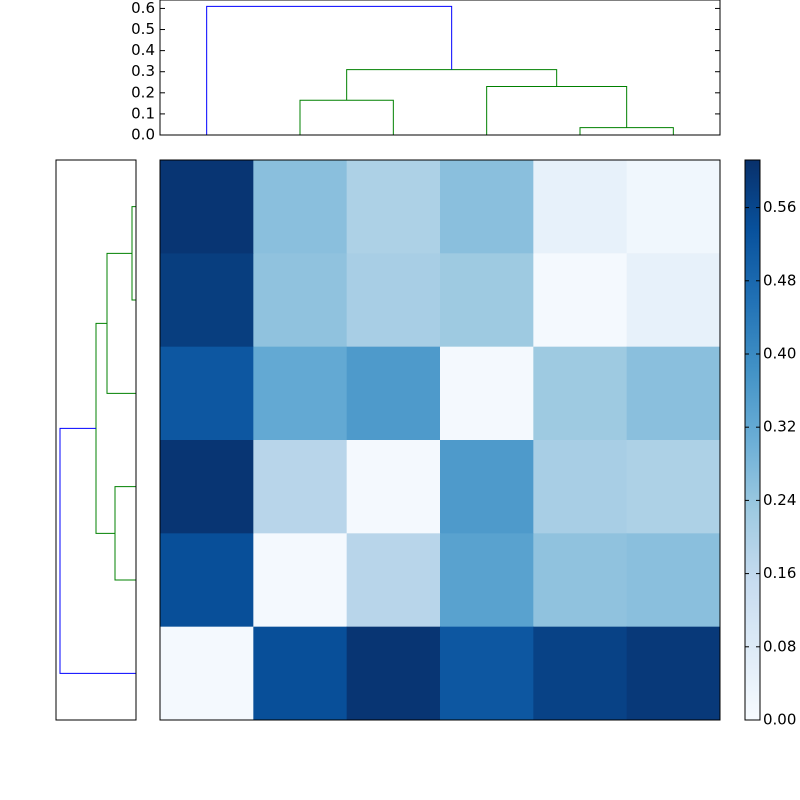 Image resolution: width=800 pixels, height=800 pixels. Describe the element at coordinates (143, 8) in the screenshot. I see `y-tick-label: 0.6` at that location.